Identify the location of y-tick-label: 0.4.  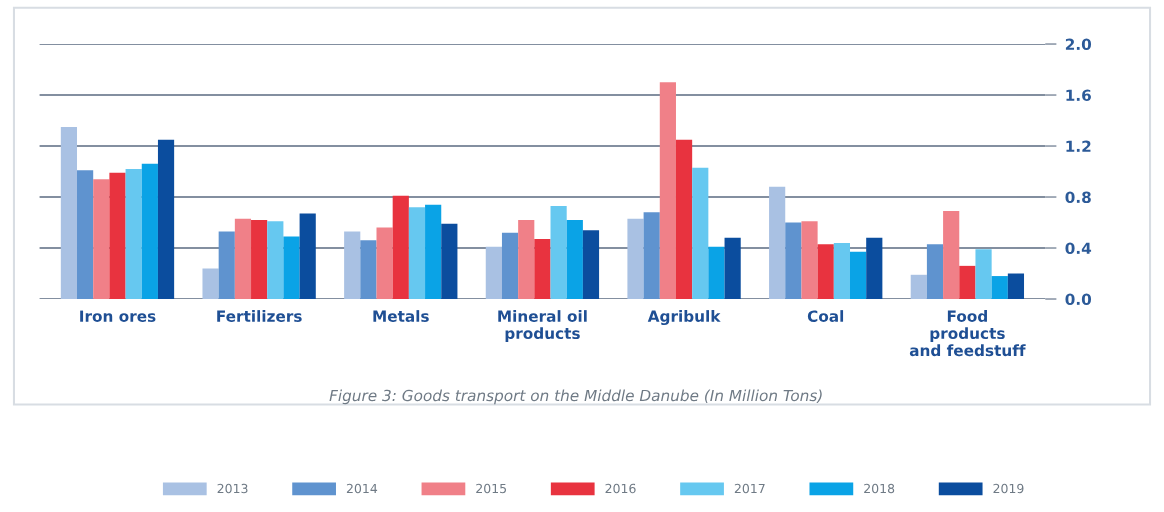
(1078, 248).